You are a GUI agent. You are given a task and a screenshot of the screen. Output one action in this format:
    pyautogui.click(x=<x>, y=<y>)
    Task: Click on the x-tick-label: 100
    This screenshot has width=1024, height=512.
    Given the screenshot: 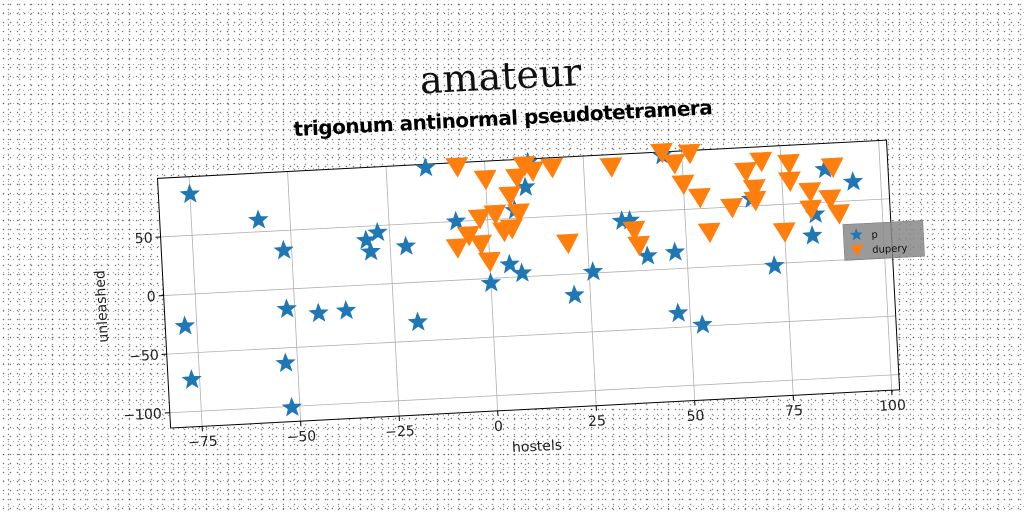 What is the action you would take?
    pyautogui.click(x=893, y=405)
    